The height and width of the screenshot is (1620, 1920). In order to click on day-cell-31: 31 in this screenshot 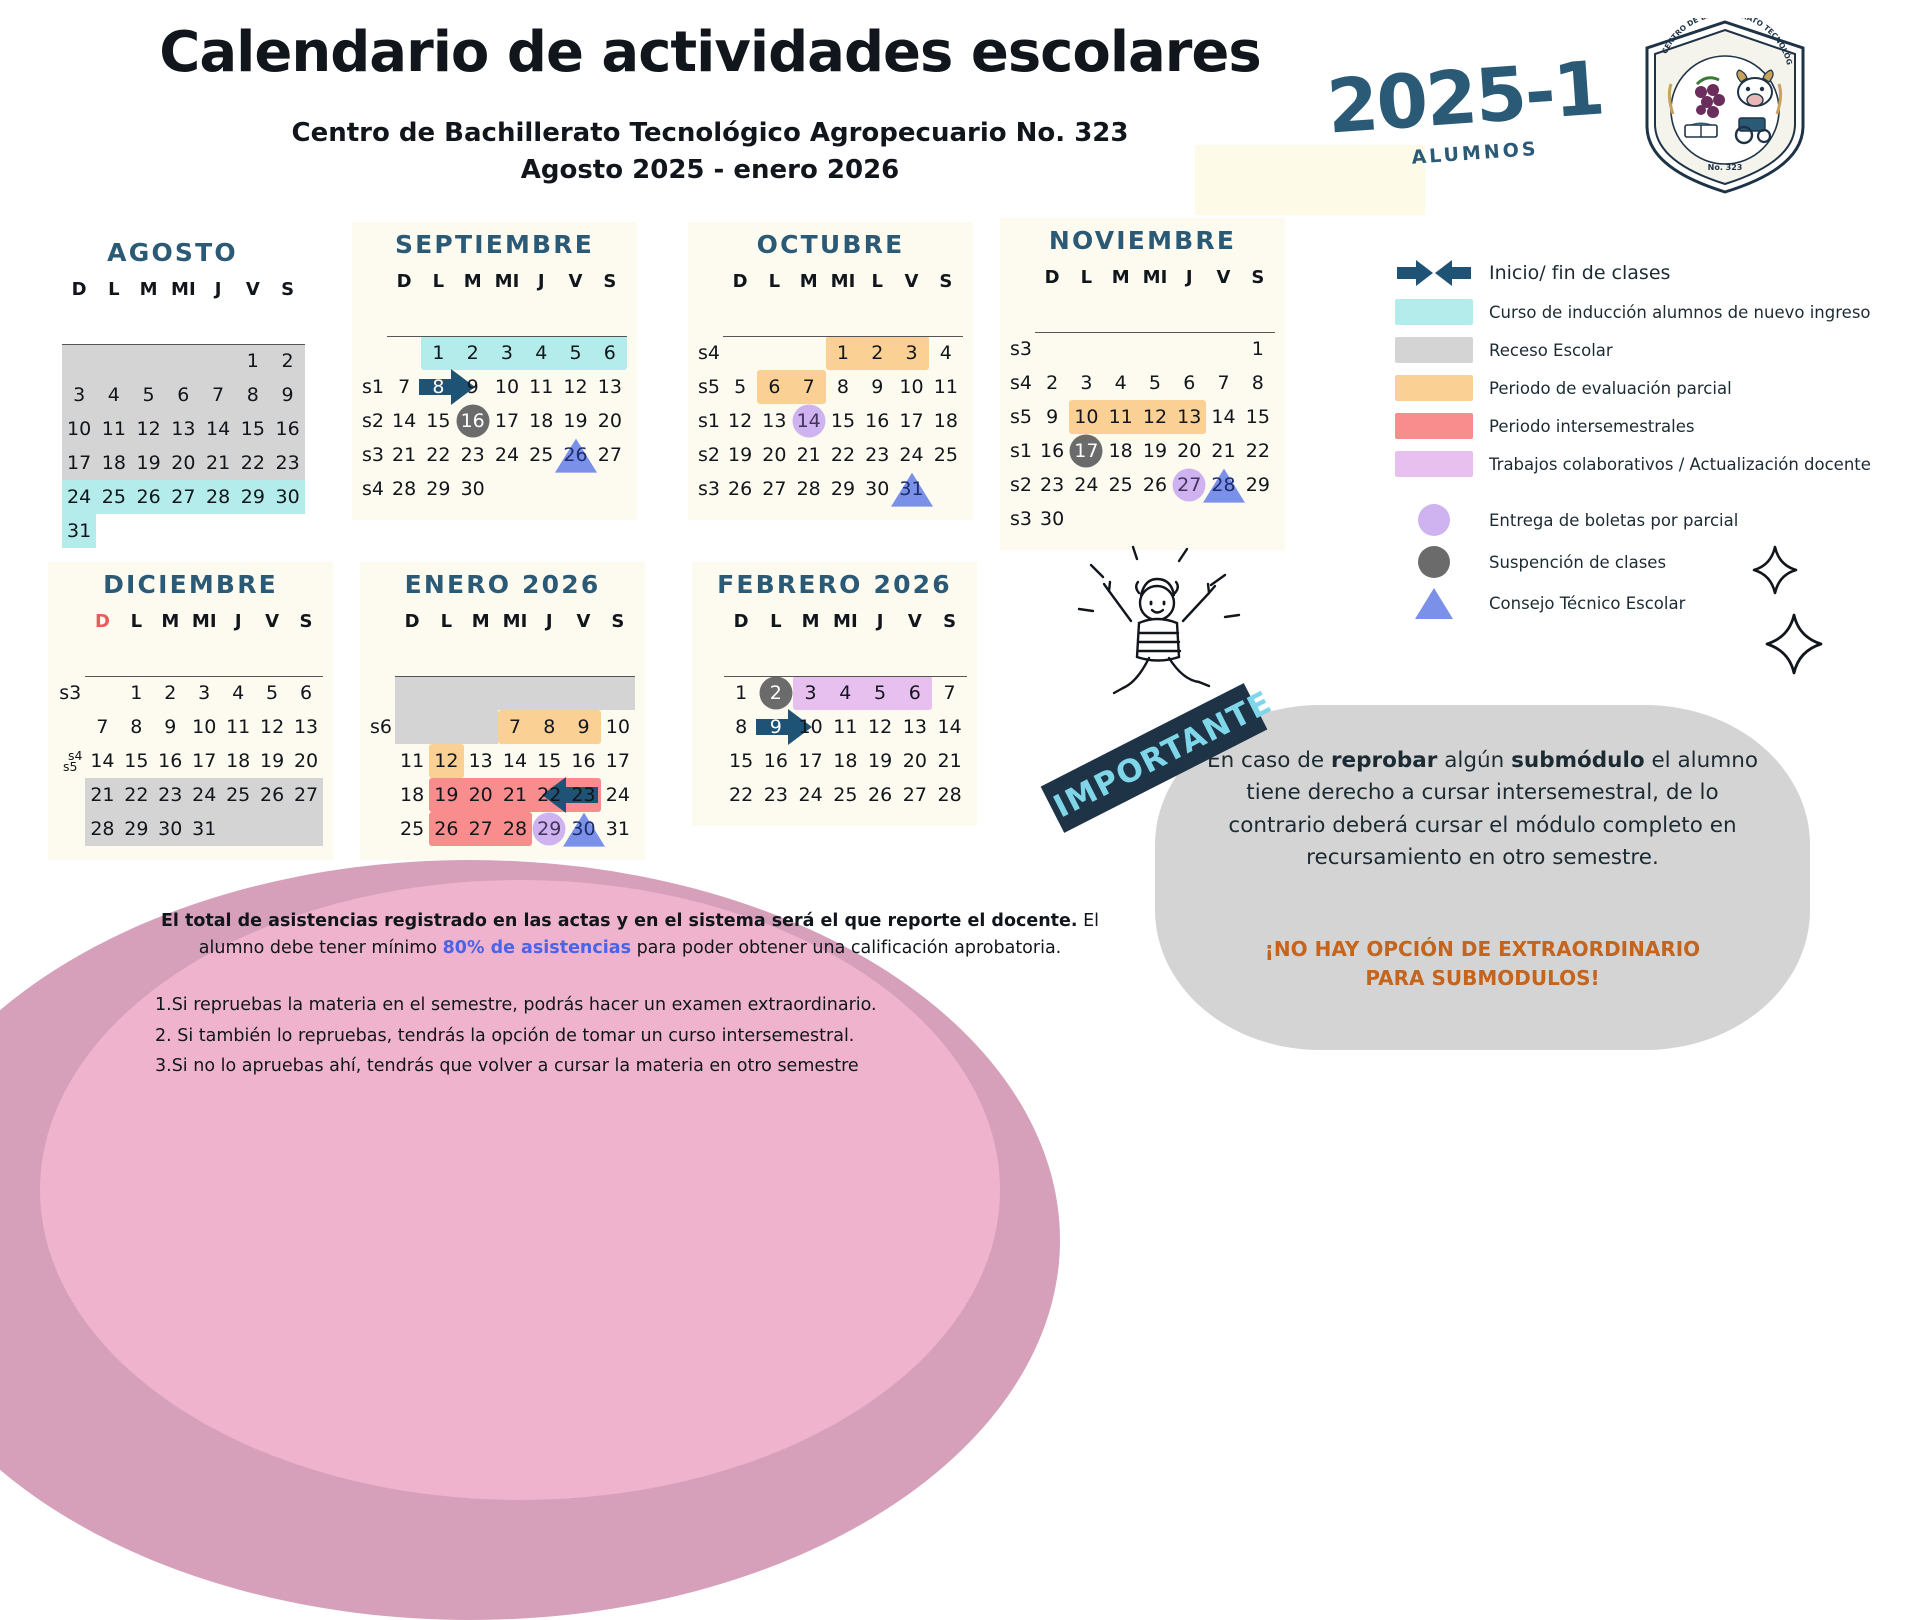, I will do `click(618, 829)`.